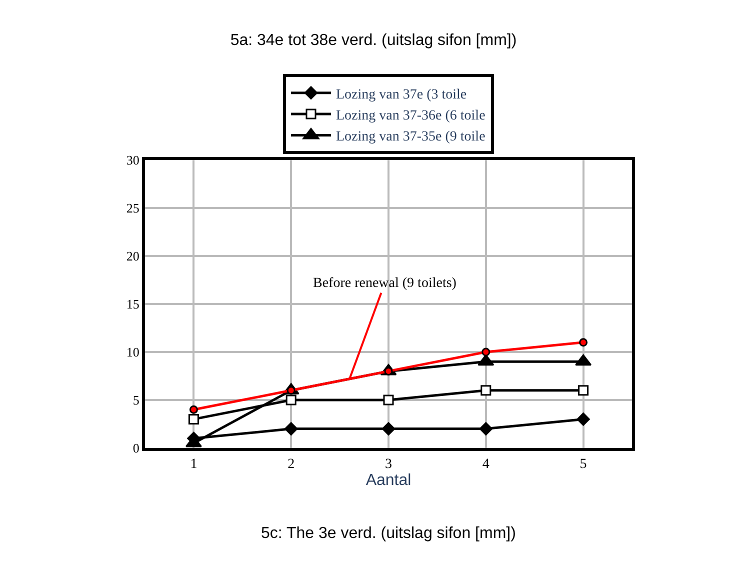 The height and width of the screenshot is (563, 747). Describe the element at coordinates (133, 352) in the screenshot. I see `y-tick-label: 10` at that location.